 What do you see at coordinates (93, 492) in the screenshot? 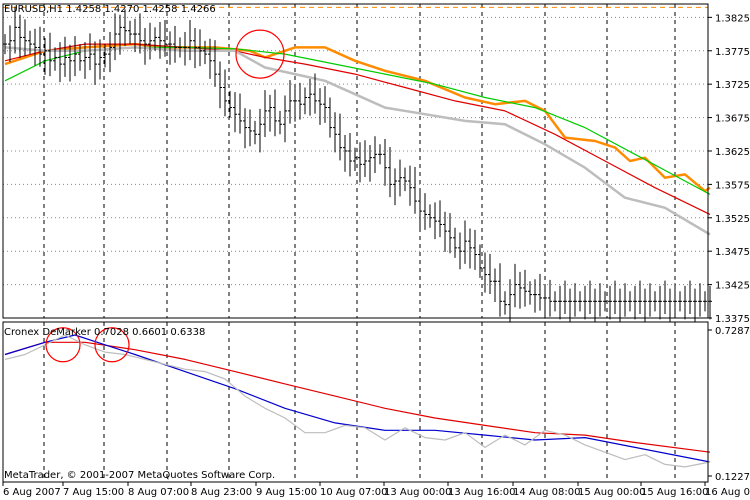
I see `x-tick-label-1: 7 Aug 15:00` at bounding box center [93, 492].